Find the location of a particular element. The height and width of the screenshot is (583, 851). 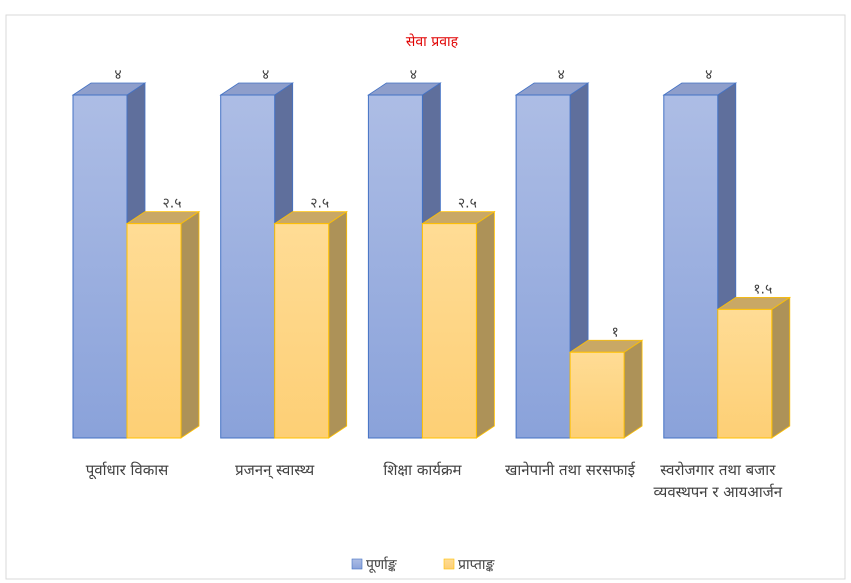

x-tick-label: पूर्वाधार विकास is located at coordinates (127, 470).